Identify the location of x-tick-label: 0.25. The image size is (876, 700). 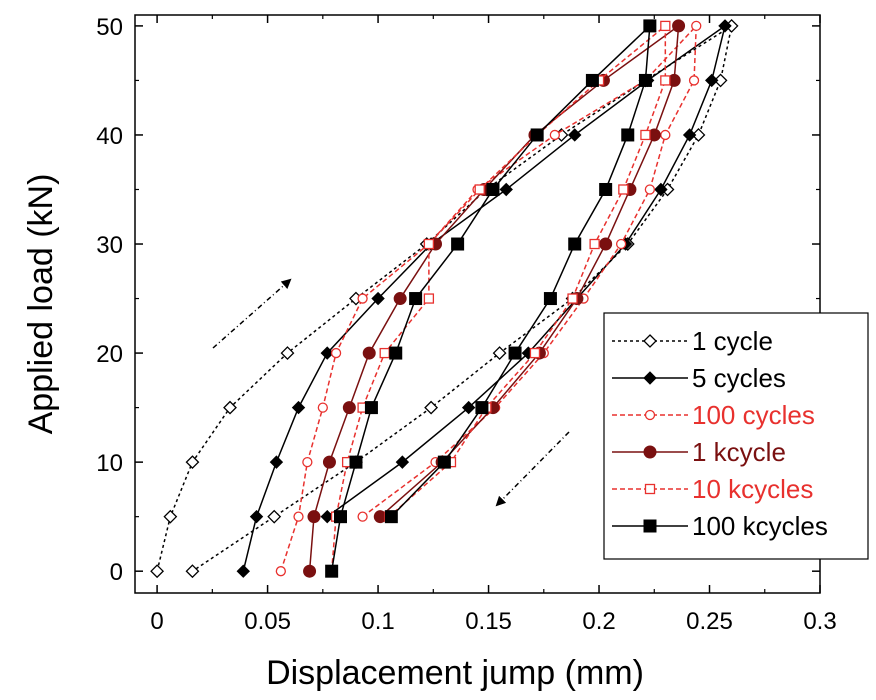
(709, 621).